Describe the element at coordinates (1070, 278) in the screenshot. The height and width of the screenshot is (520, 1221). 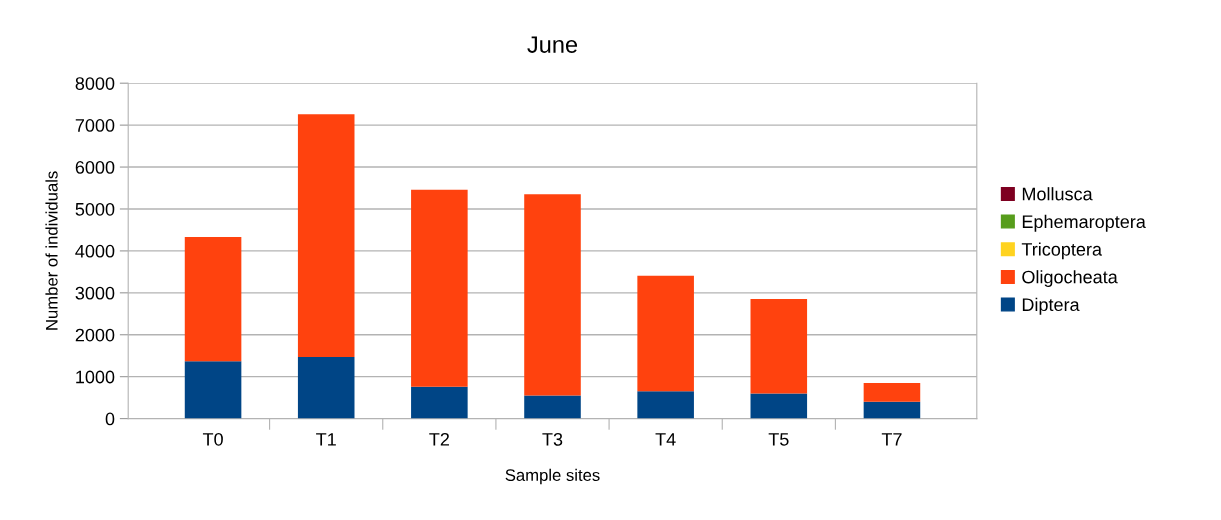
I see `legend-label: Oligocheata` at that location.